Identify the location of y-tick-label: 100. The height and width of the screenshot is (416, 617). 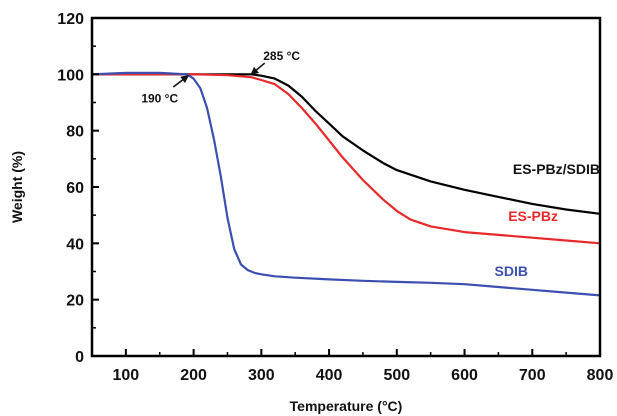
(70, 75).